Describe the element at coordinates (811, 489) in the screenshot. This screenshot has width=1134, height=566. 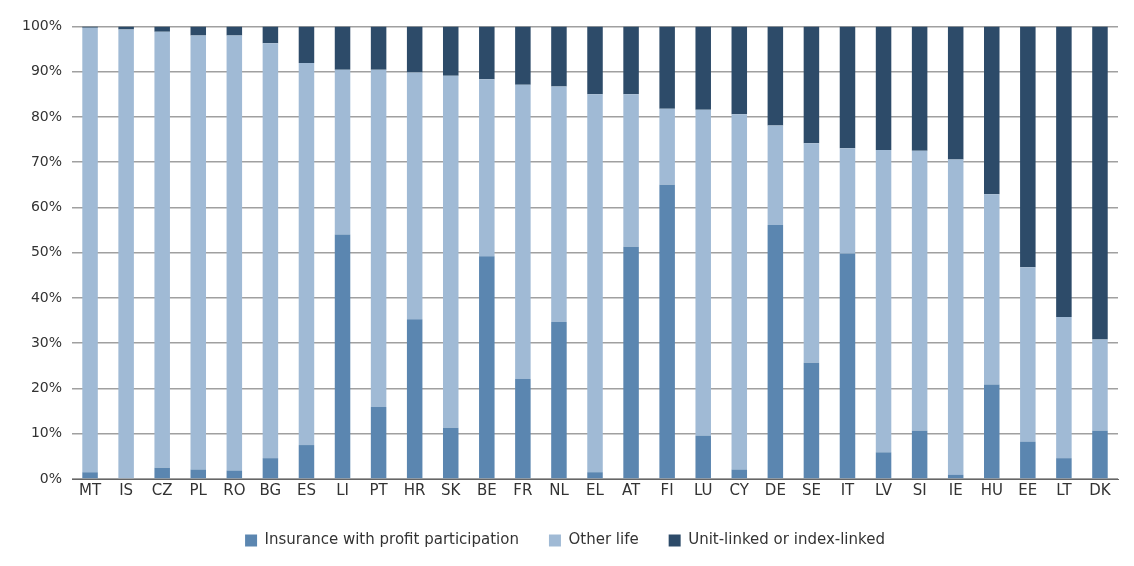
I see `x-tick-label: SE` at that location.